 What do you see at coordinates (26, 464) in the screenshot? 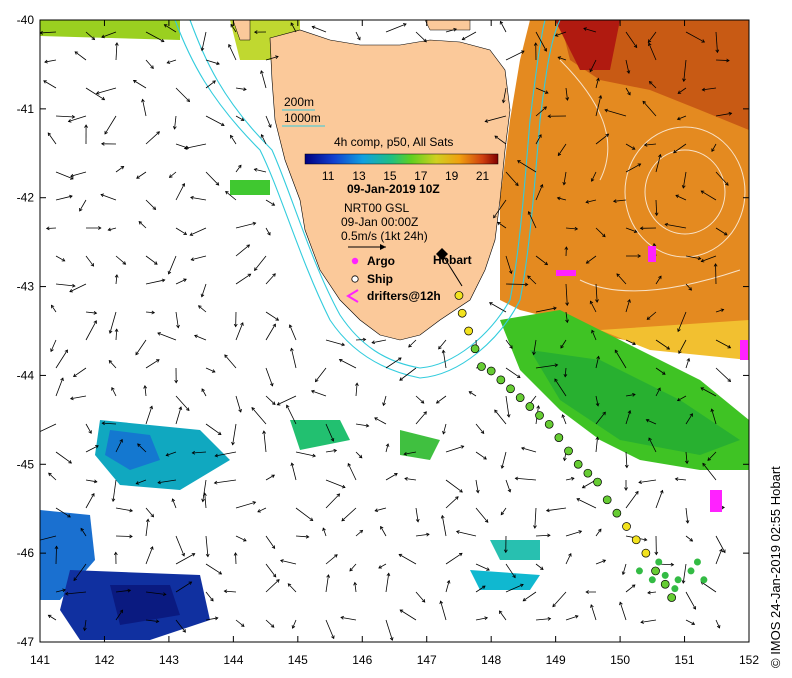
I see `y-tick-label: -45` at bounding box center [26, 464].